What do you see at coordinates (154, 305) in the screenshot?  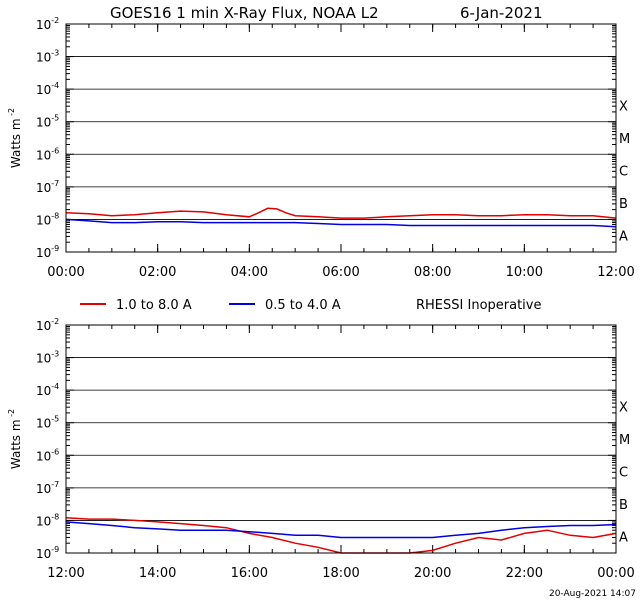 I see `legend-label-long-channel: 1.0 to 8.0 A` at bounding box center [154, 305].